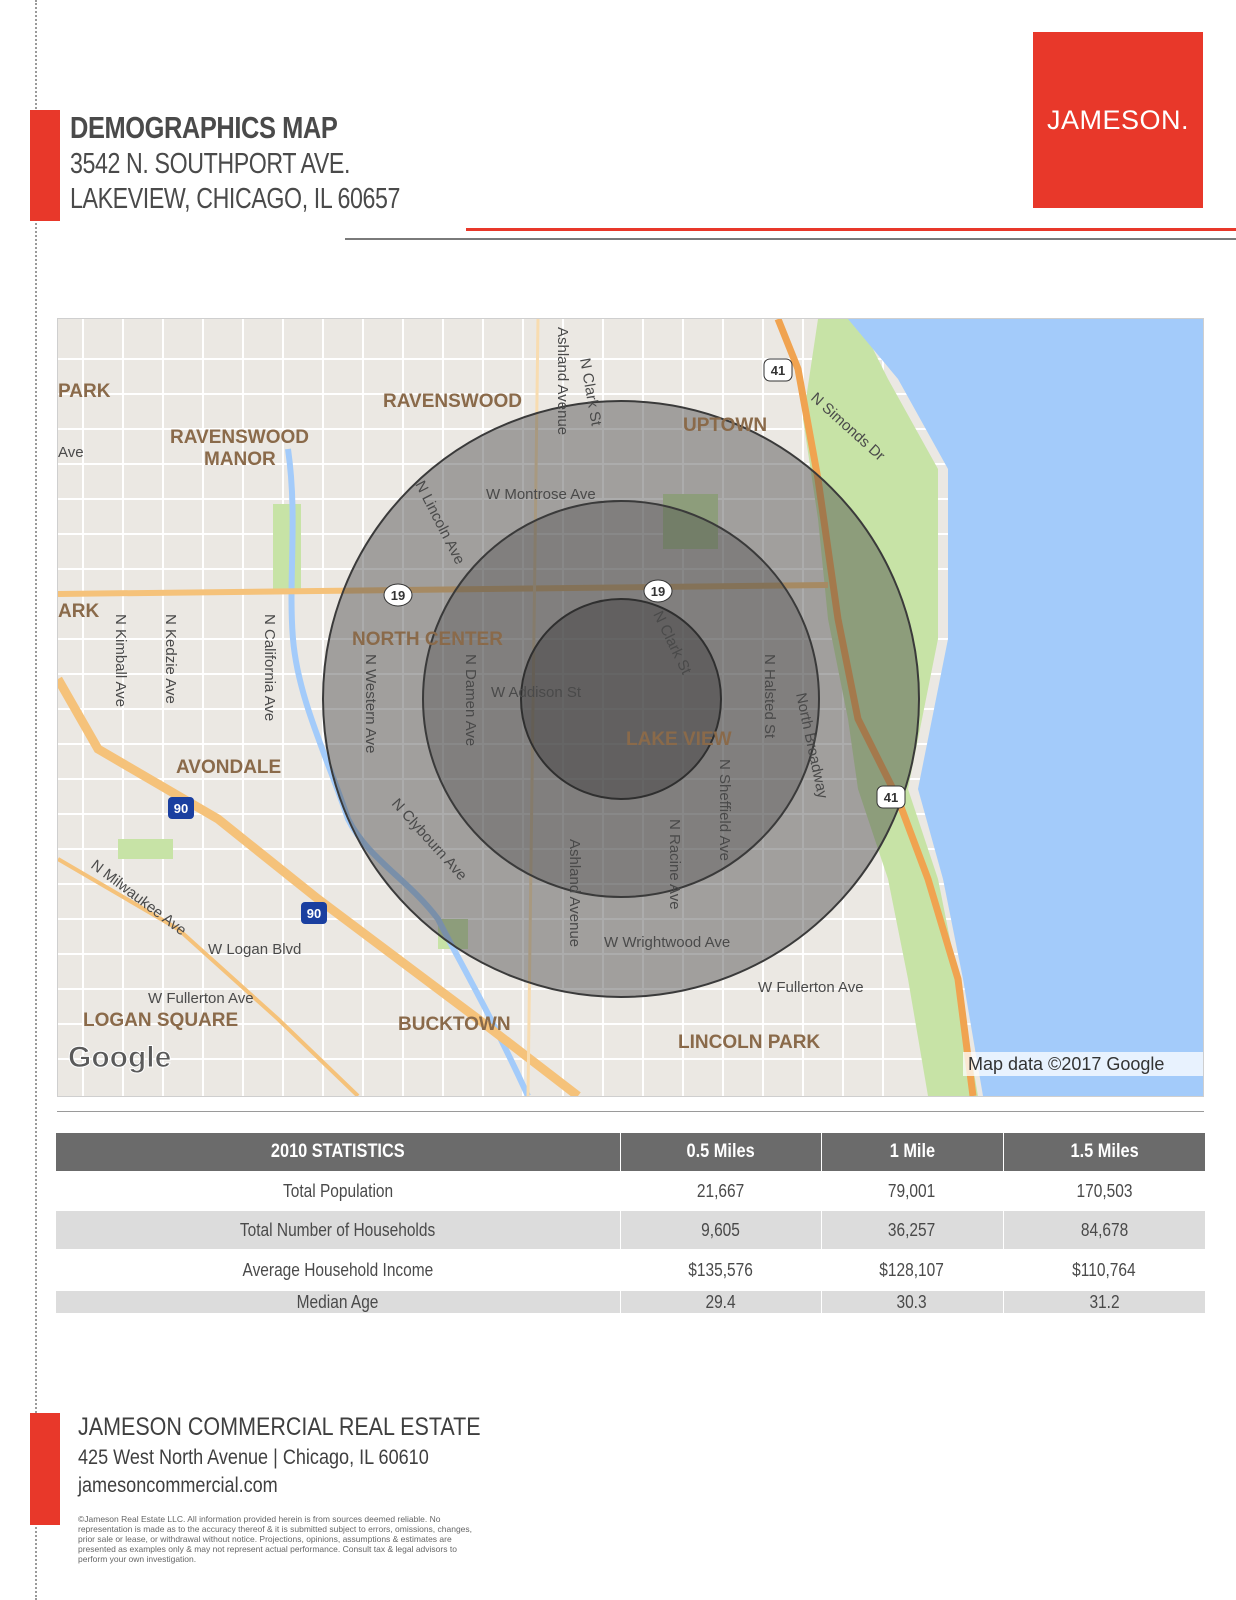 The height and width of the screenshot is (1600, 1236). Describe the element at coordinates (36, 800) in the screenshot. I see `margin-dotted-rule` at that location.